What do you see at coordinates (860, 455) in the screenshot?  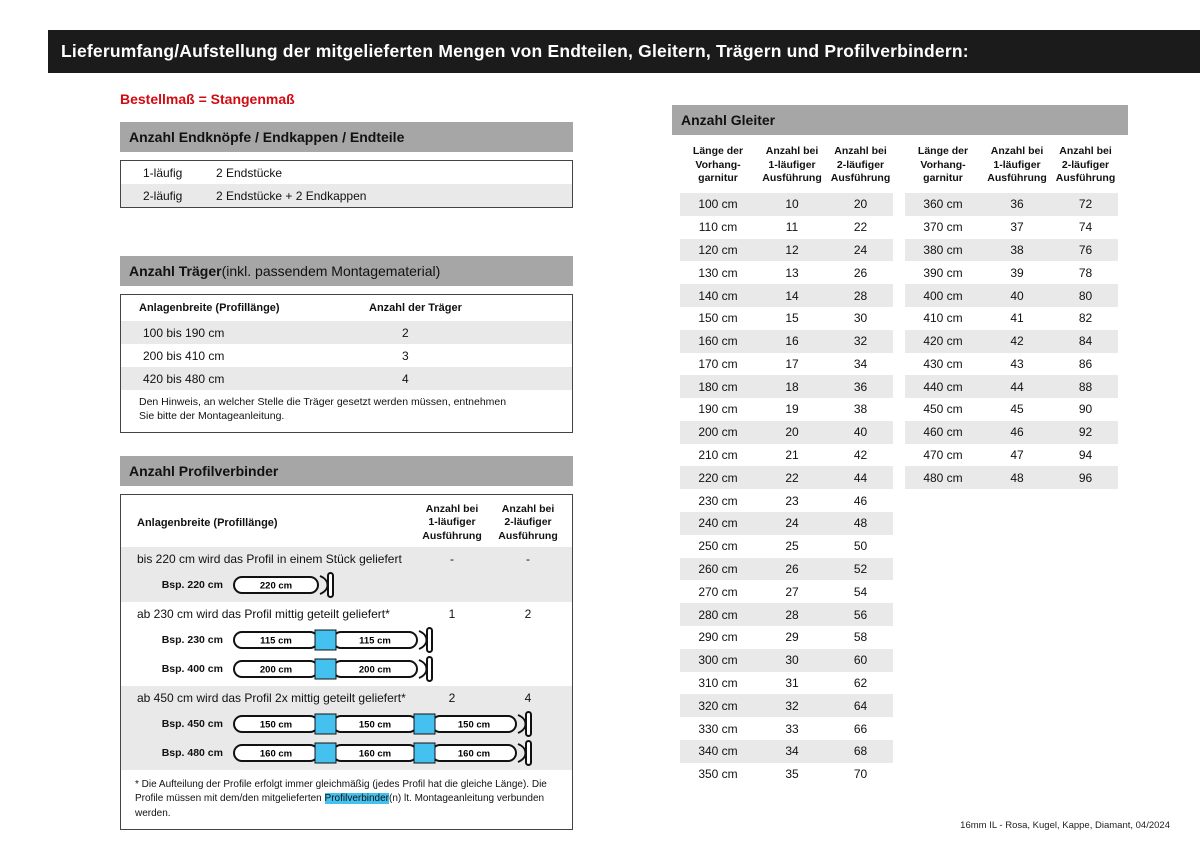 I see `count-2laufig: 42` at bounding box center [860, 455].